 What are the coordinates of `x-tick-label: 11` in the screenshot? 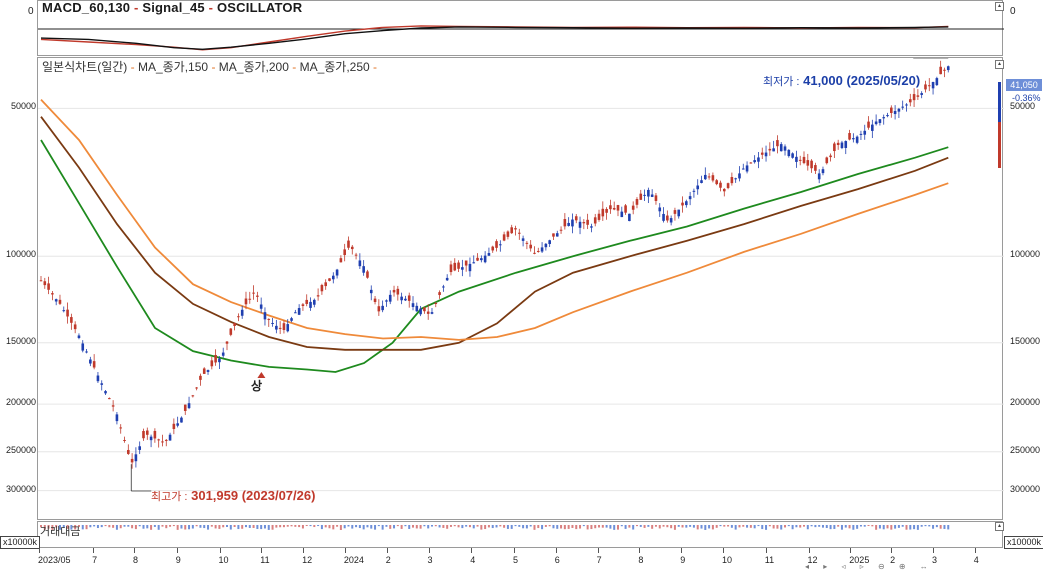 It's located at (265, 560).